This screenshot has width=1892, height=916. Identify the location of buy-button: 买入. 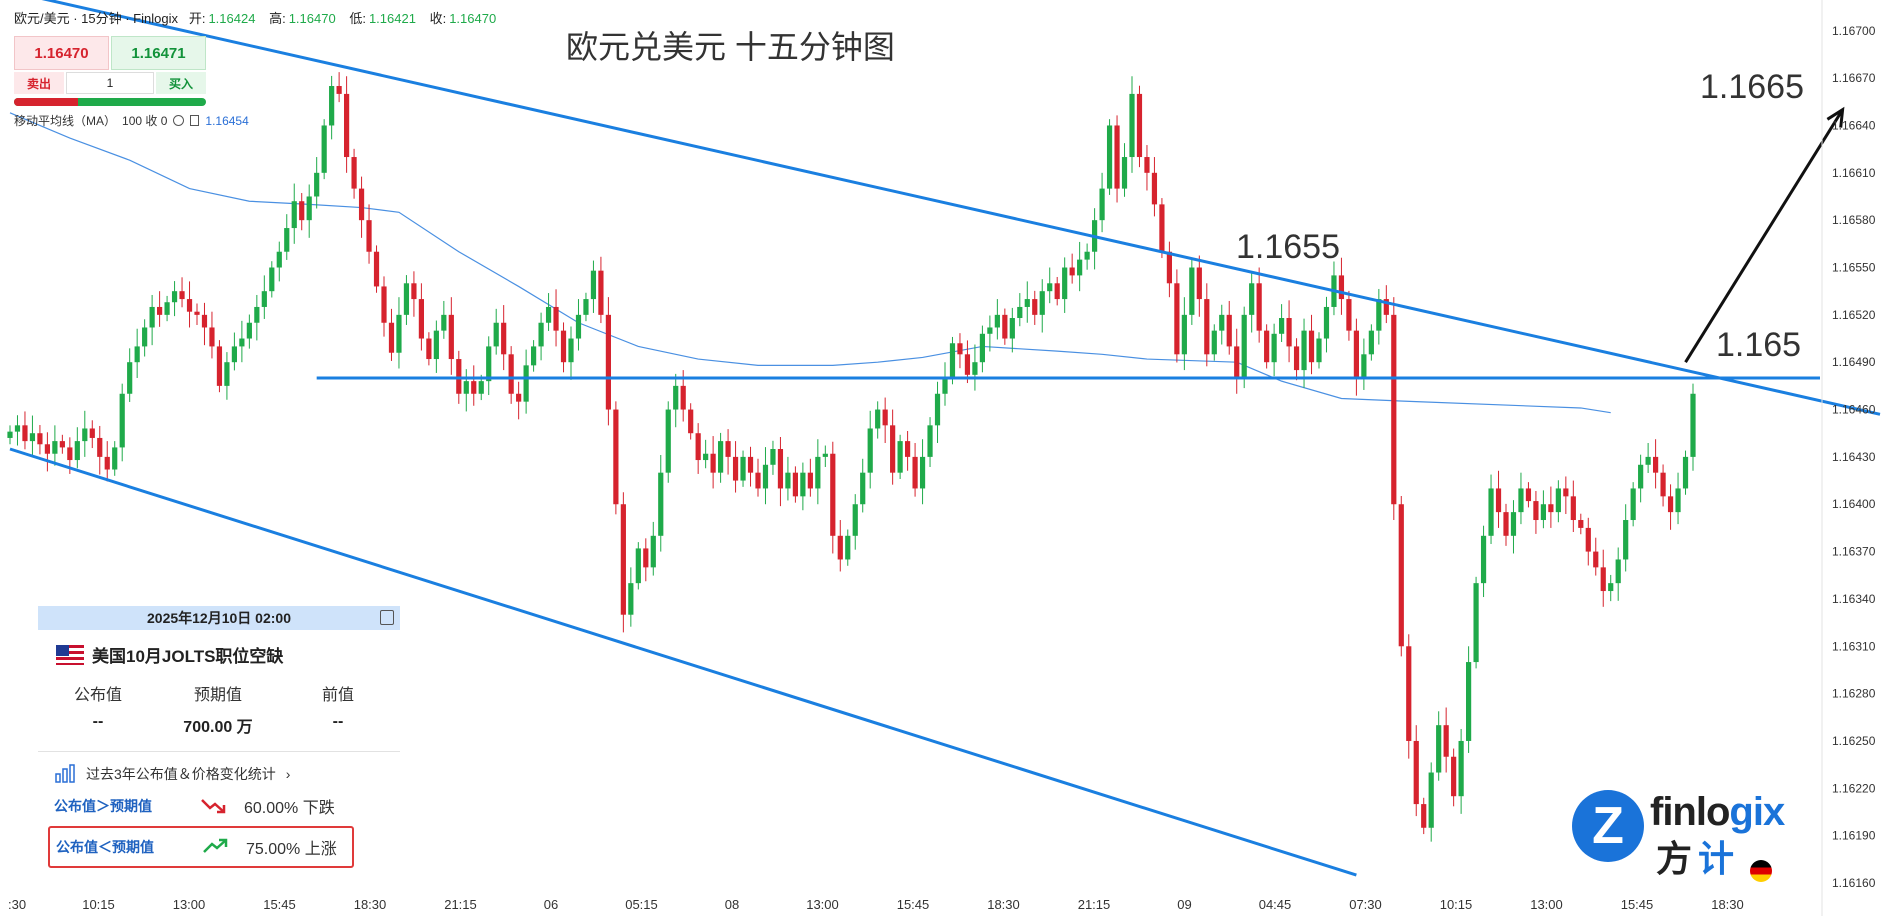
(181, 83).